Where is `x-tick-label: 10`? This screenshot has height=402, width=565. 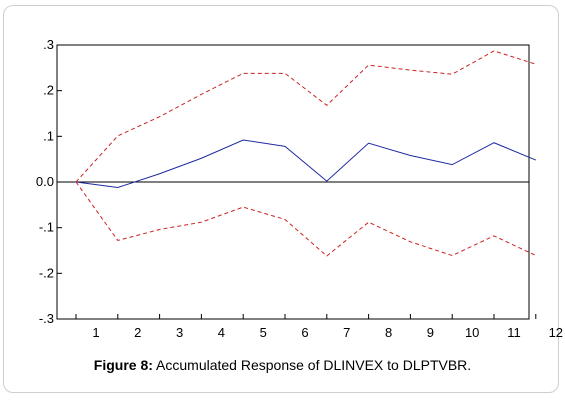 x-tick-label: 10 is located at coordinates (472, 332).